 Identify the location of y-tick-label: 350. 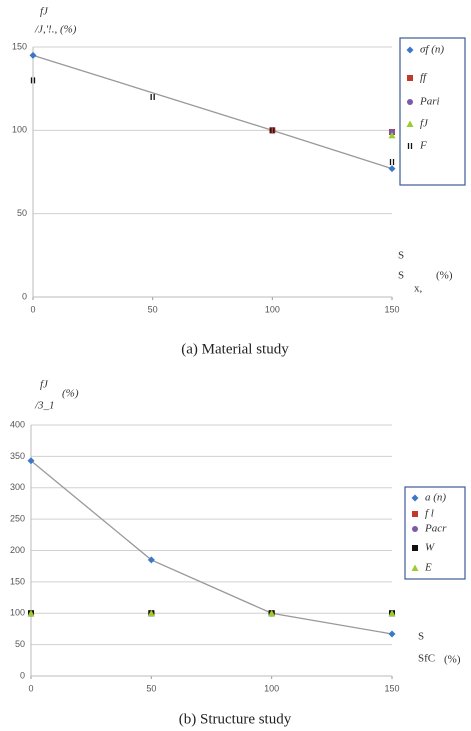
(17, 456).